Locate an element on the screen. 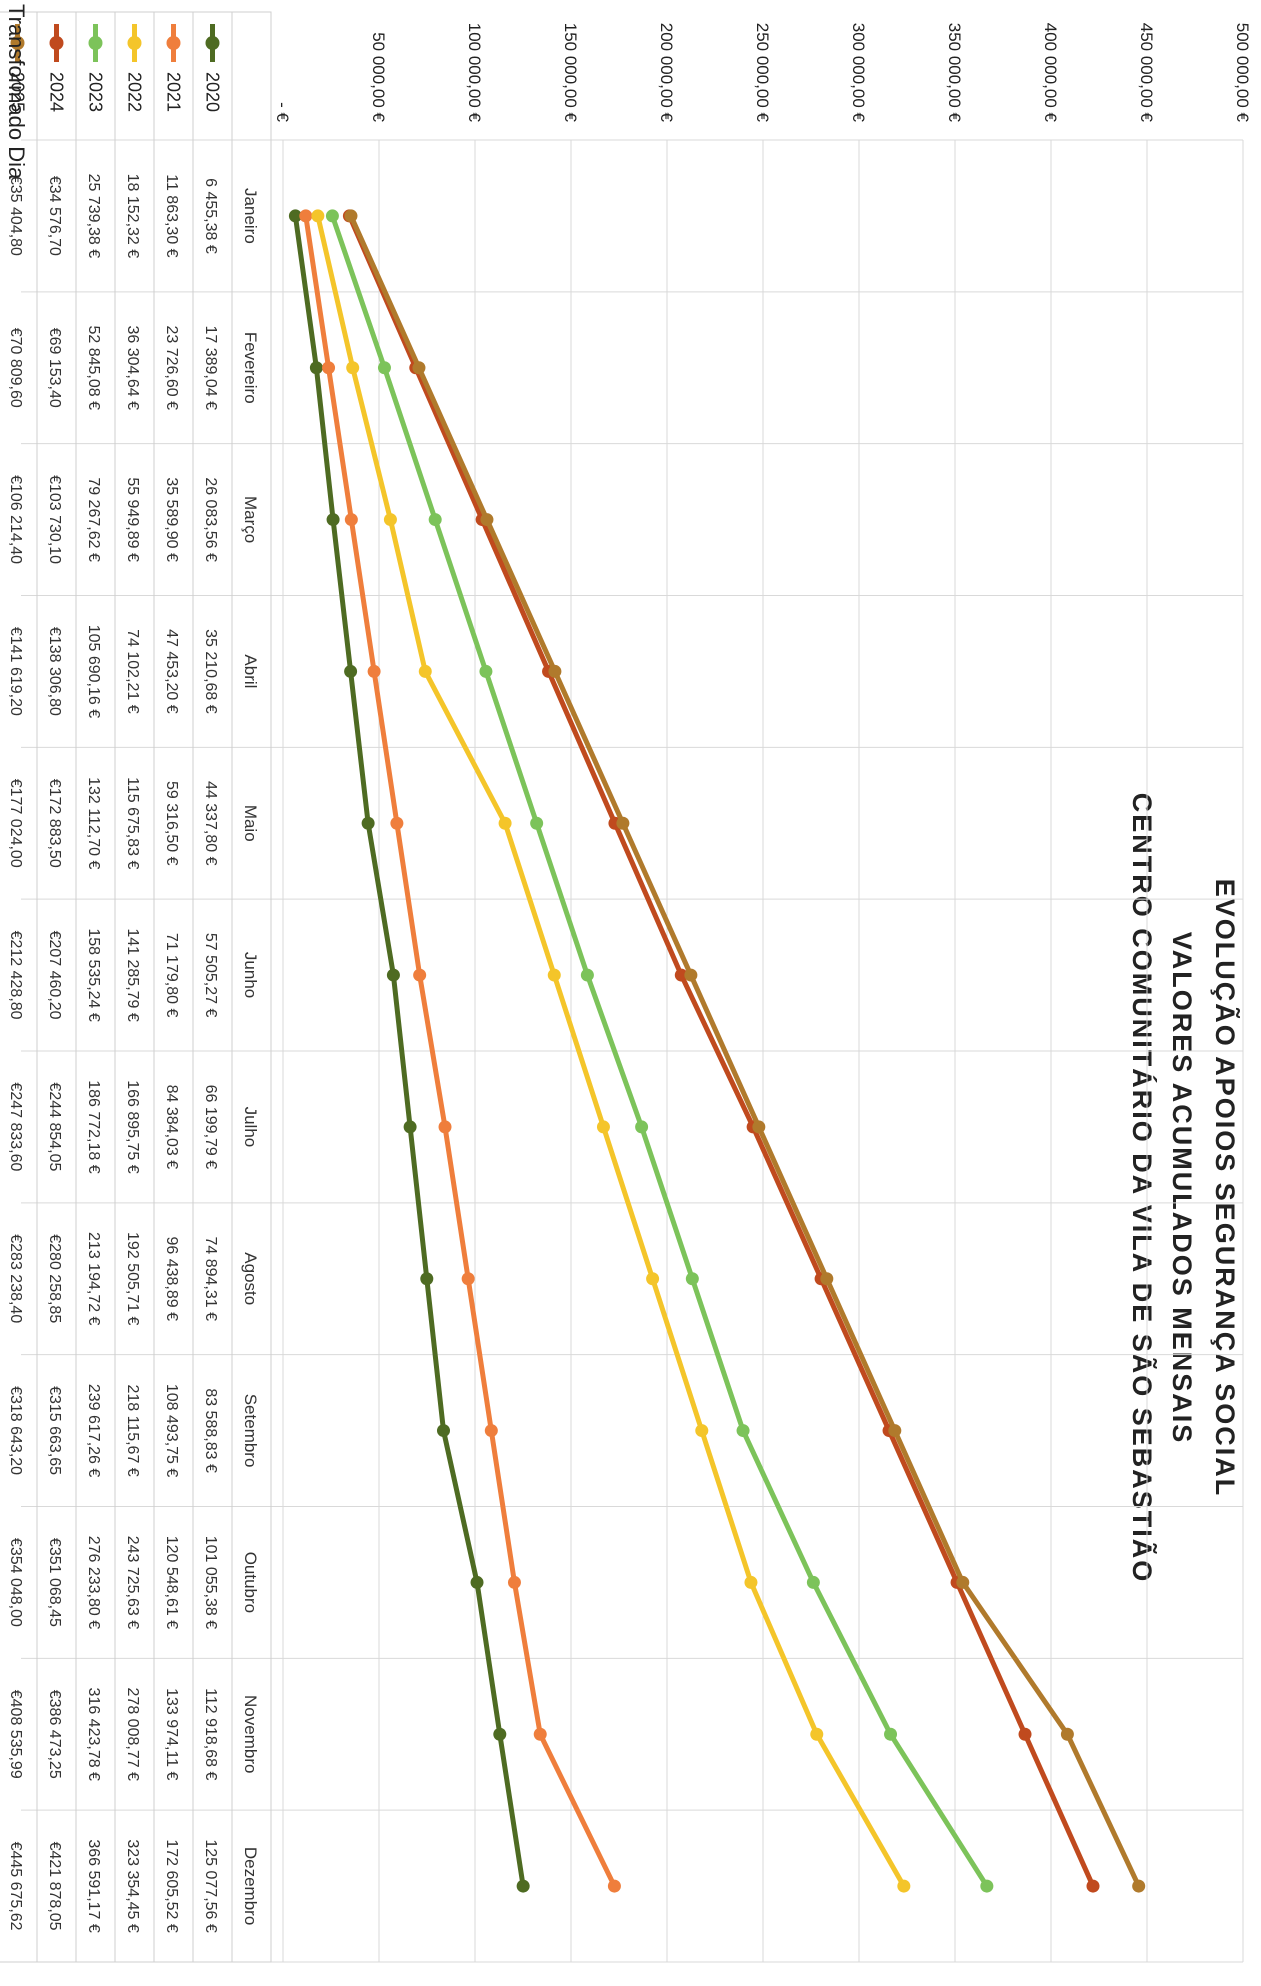  table-cell: 83 588,83 € is located at coordinates (210, 1430).